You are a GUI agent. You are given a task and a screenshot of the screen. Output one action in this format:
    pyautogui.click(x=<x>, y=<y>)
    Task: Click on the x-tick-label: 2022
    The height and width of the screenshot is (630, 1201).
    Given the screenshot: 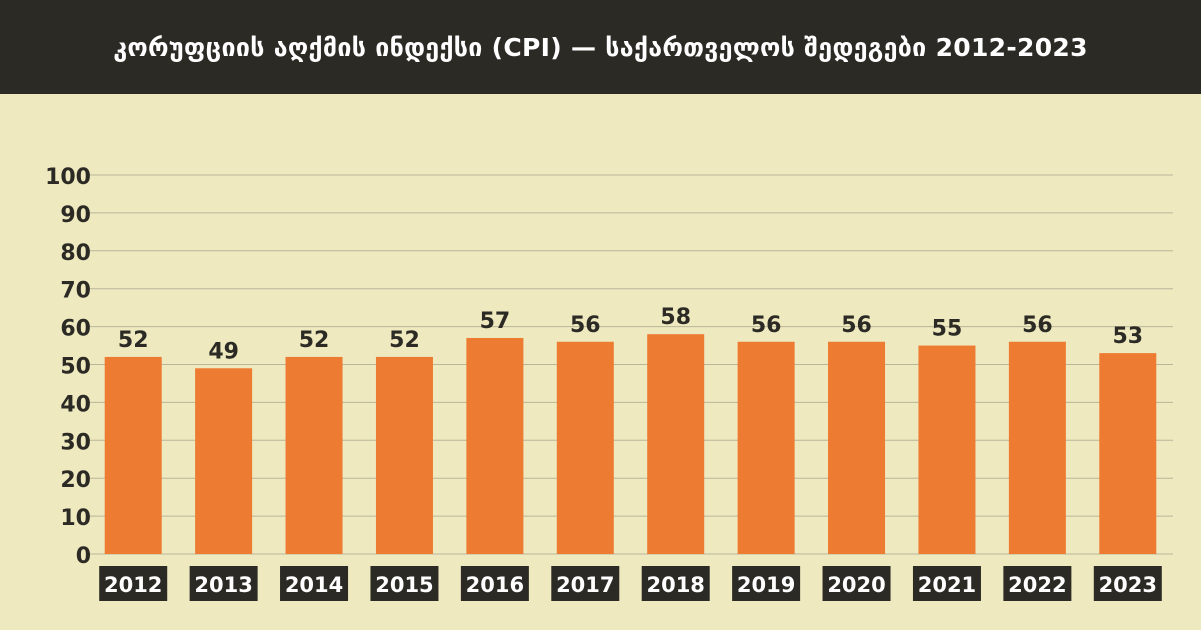 What is the action you would take?
    pyautogui.click(x=1037, y=585)
    